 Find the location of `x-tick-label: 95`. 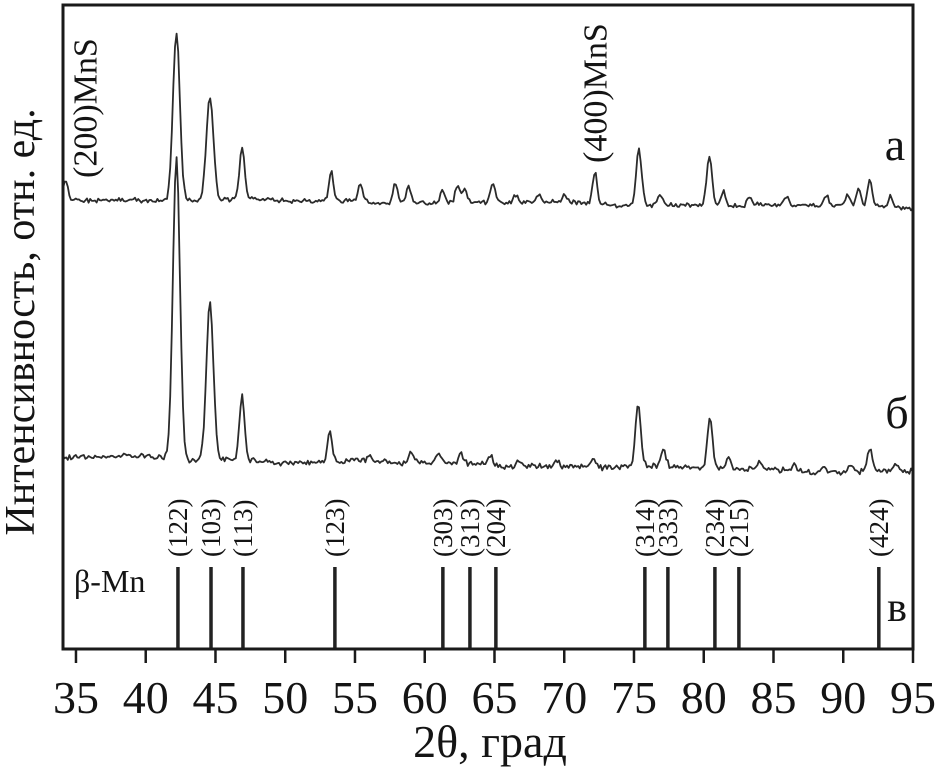

x-tick-label: 95 is located at coordinates (912, 697).